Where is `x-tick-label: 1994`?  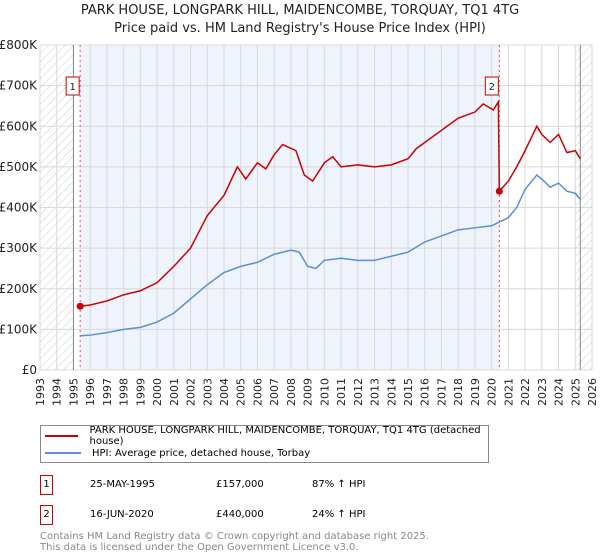
x-tick-label: 1994 is located at coordinates (57, 392).